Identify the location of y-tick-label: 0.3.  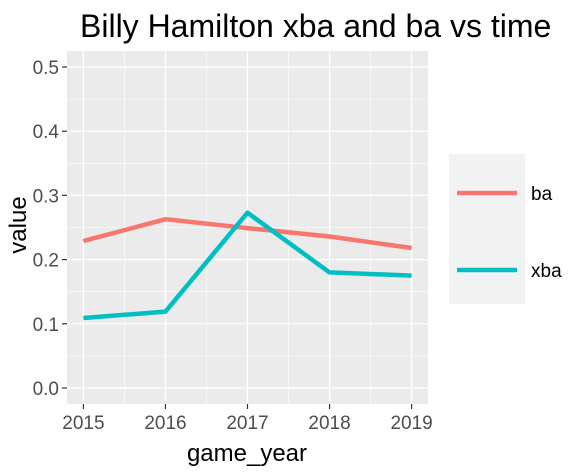
(46, 196).